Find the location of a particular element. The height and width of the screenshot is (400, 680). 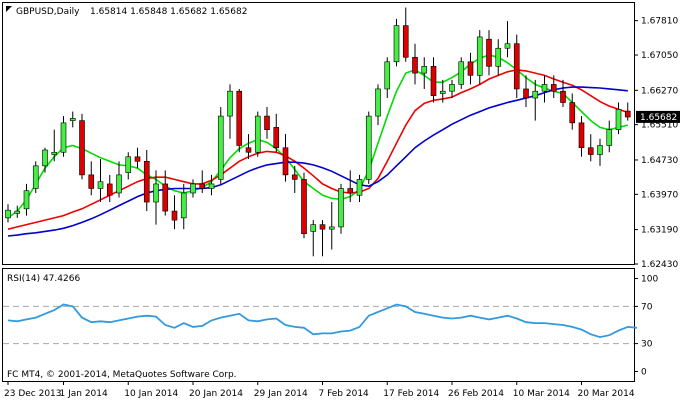

date-tick-label: 20 Jan 2014 is located at coordinates (216, 394).